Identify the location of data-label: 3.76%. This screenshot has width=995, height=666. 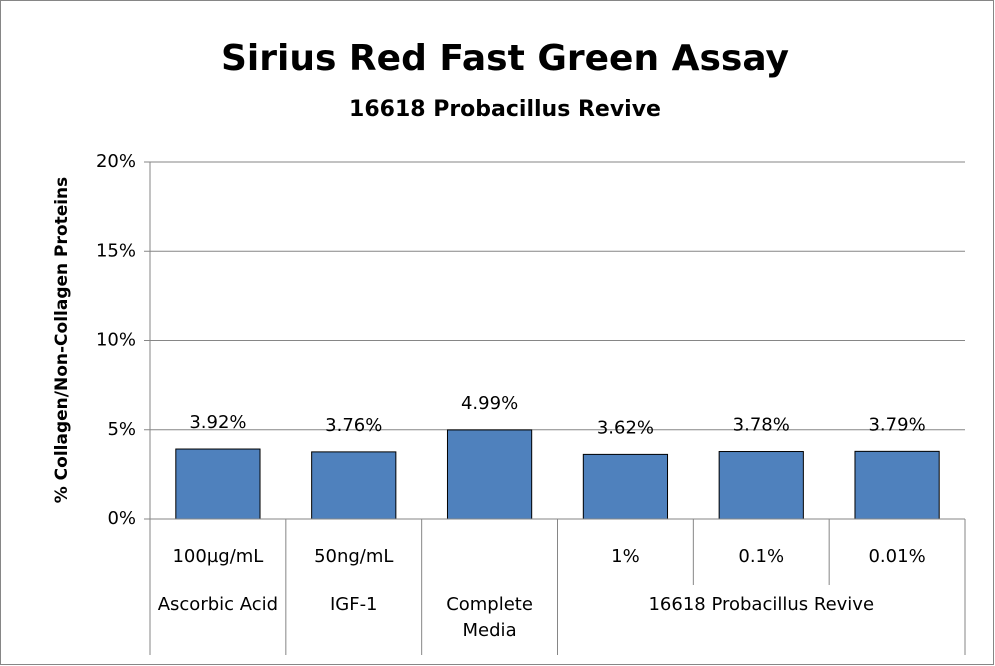
(353, 425).